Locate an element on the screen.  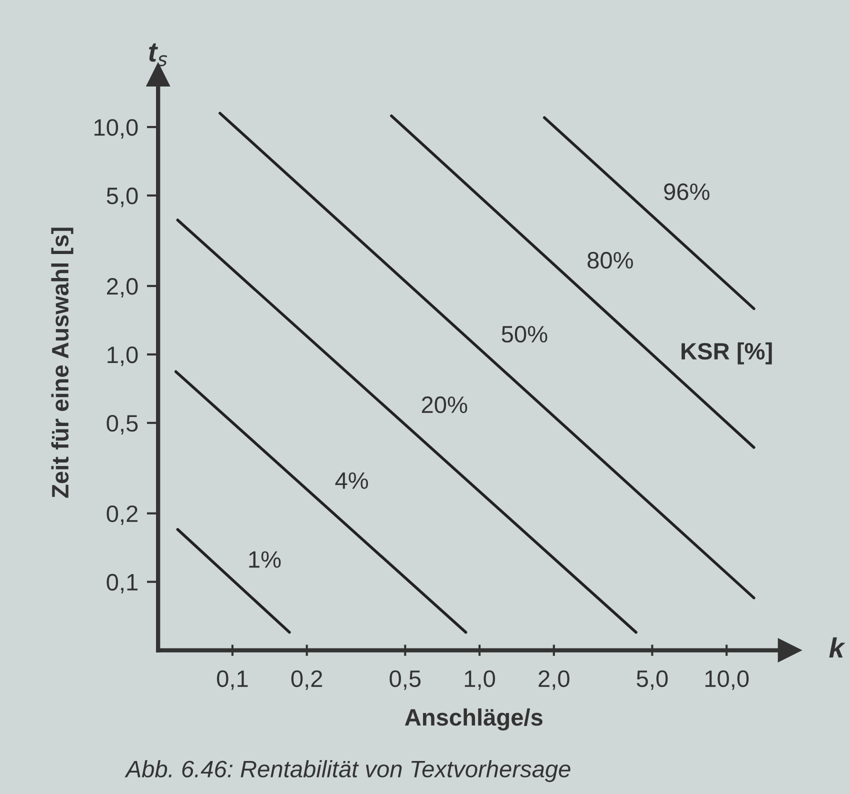
x-tick-label: 0,5 is located at coordinates (405, 680).